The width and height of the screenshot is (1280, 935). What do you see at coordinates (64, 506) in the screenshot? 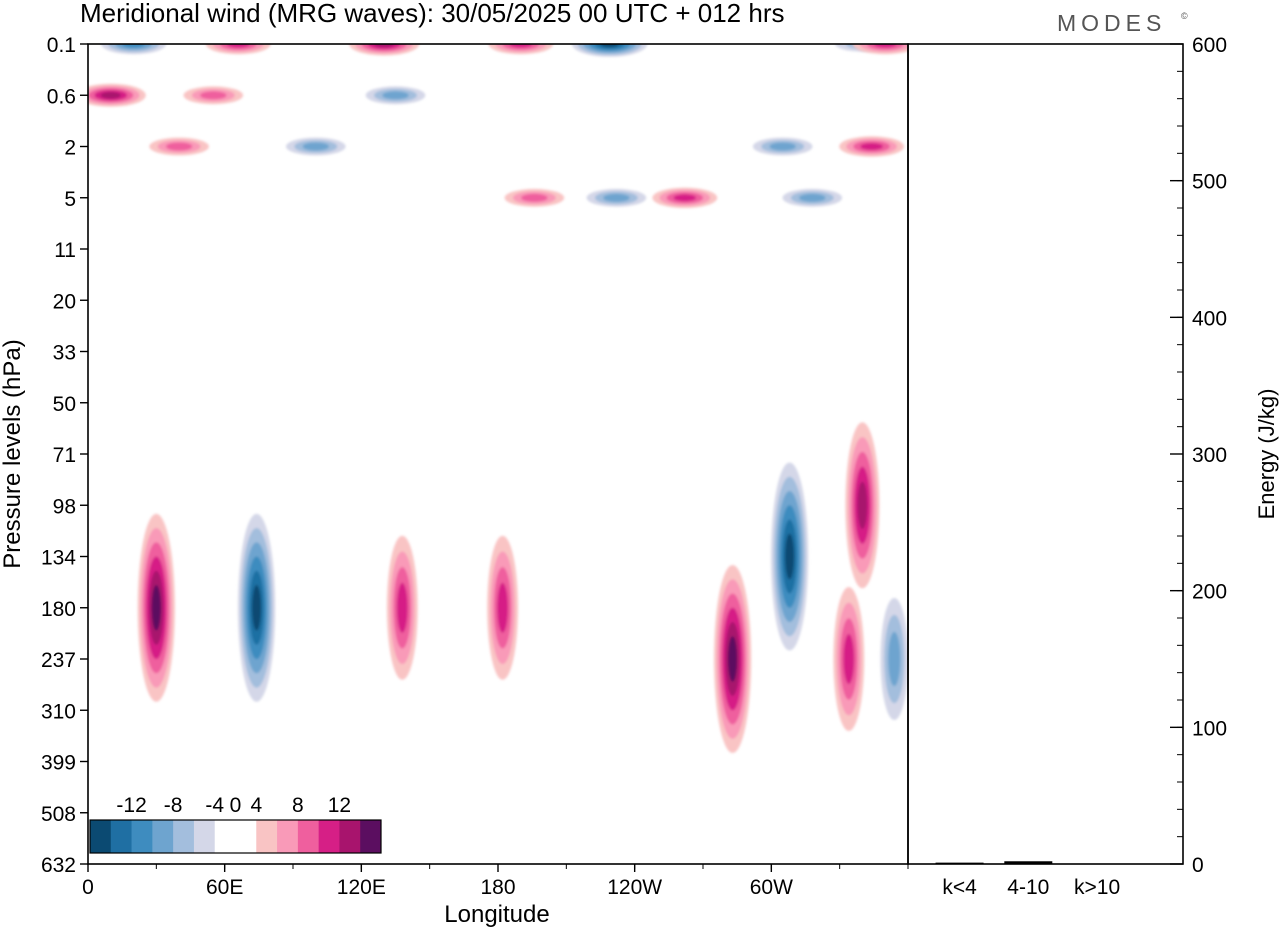
I see `y-tick-label: 98` at bounding box center [64, 506].